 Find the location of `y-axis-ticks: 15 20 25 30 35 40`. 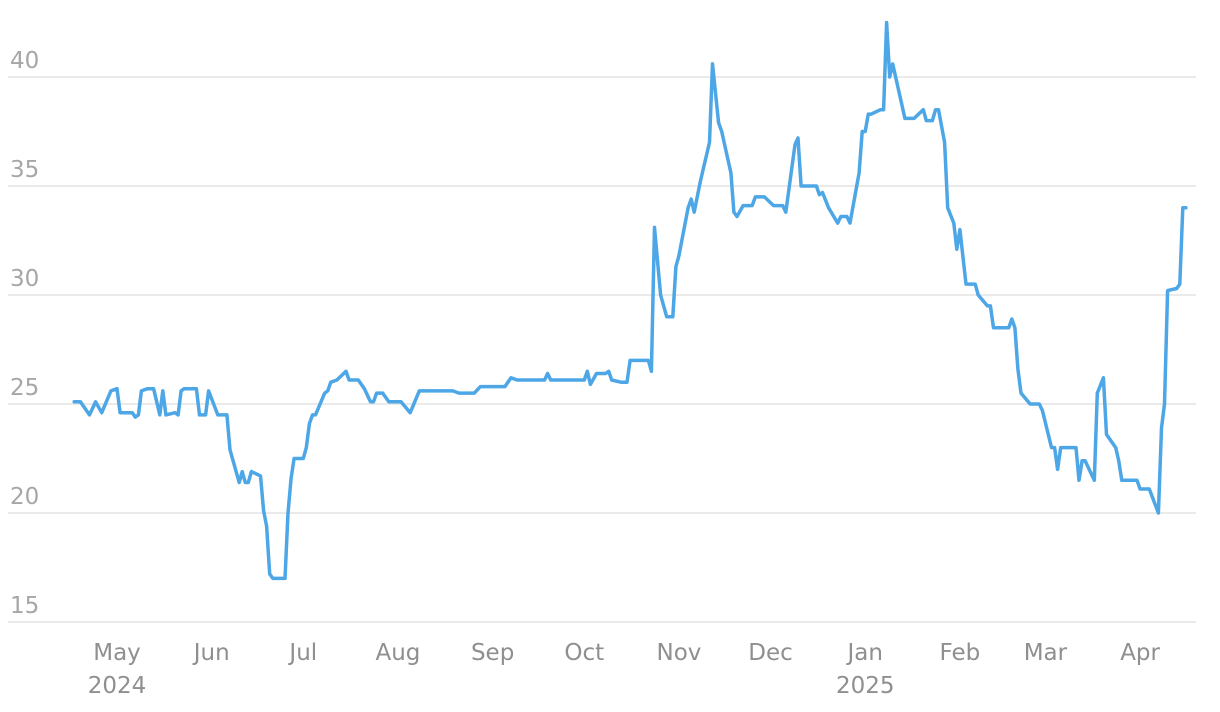

y-axis-ticks: 15 20 25 30 35 40 is located at coordinates (24, 333).